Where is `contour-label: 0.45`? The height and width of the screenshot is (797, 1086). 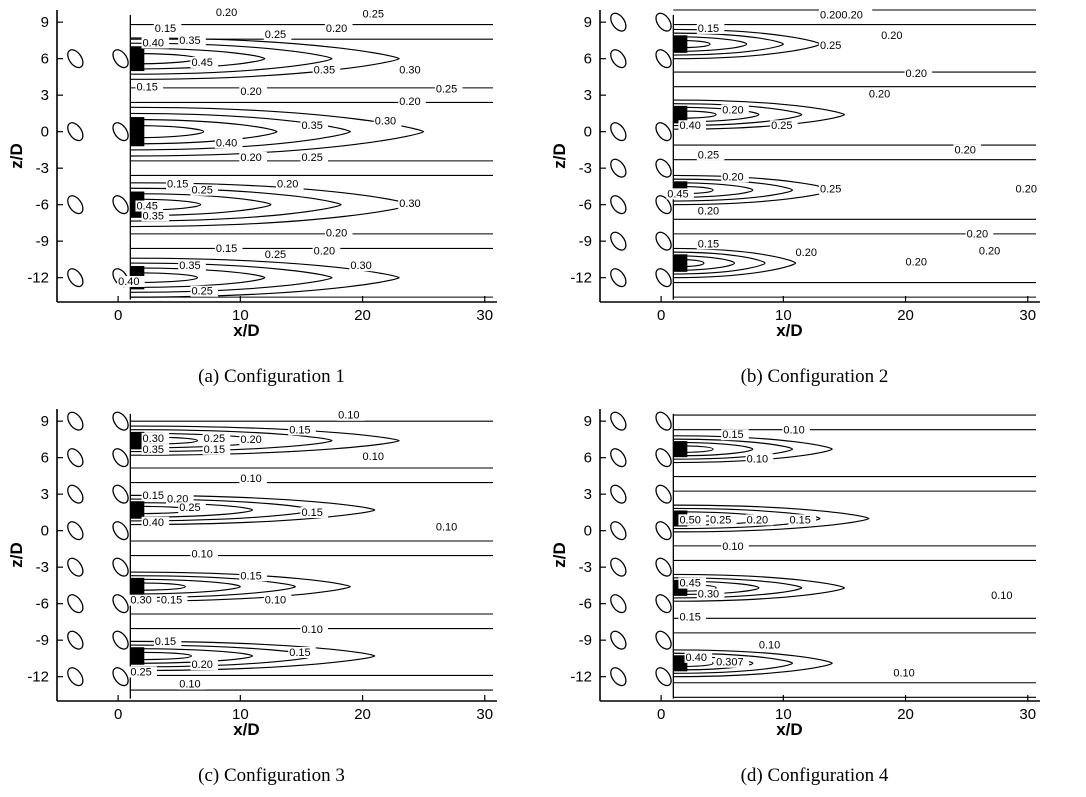
contour-label: 0.45 is located at coordinates (201, 63).